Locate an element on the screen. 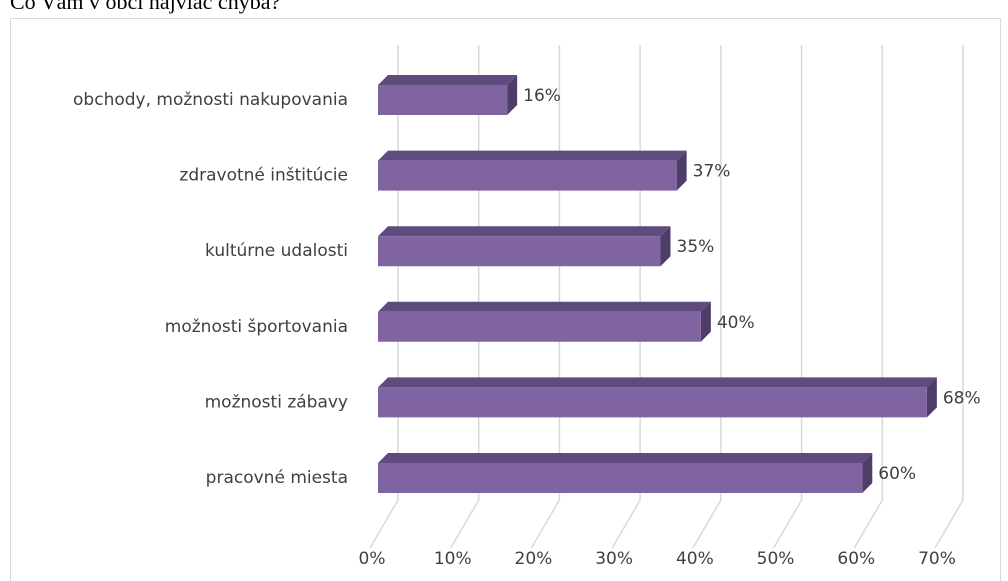  y-tick-label: možnosti zábavy is located at coordinates (276, 402).